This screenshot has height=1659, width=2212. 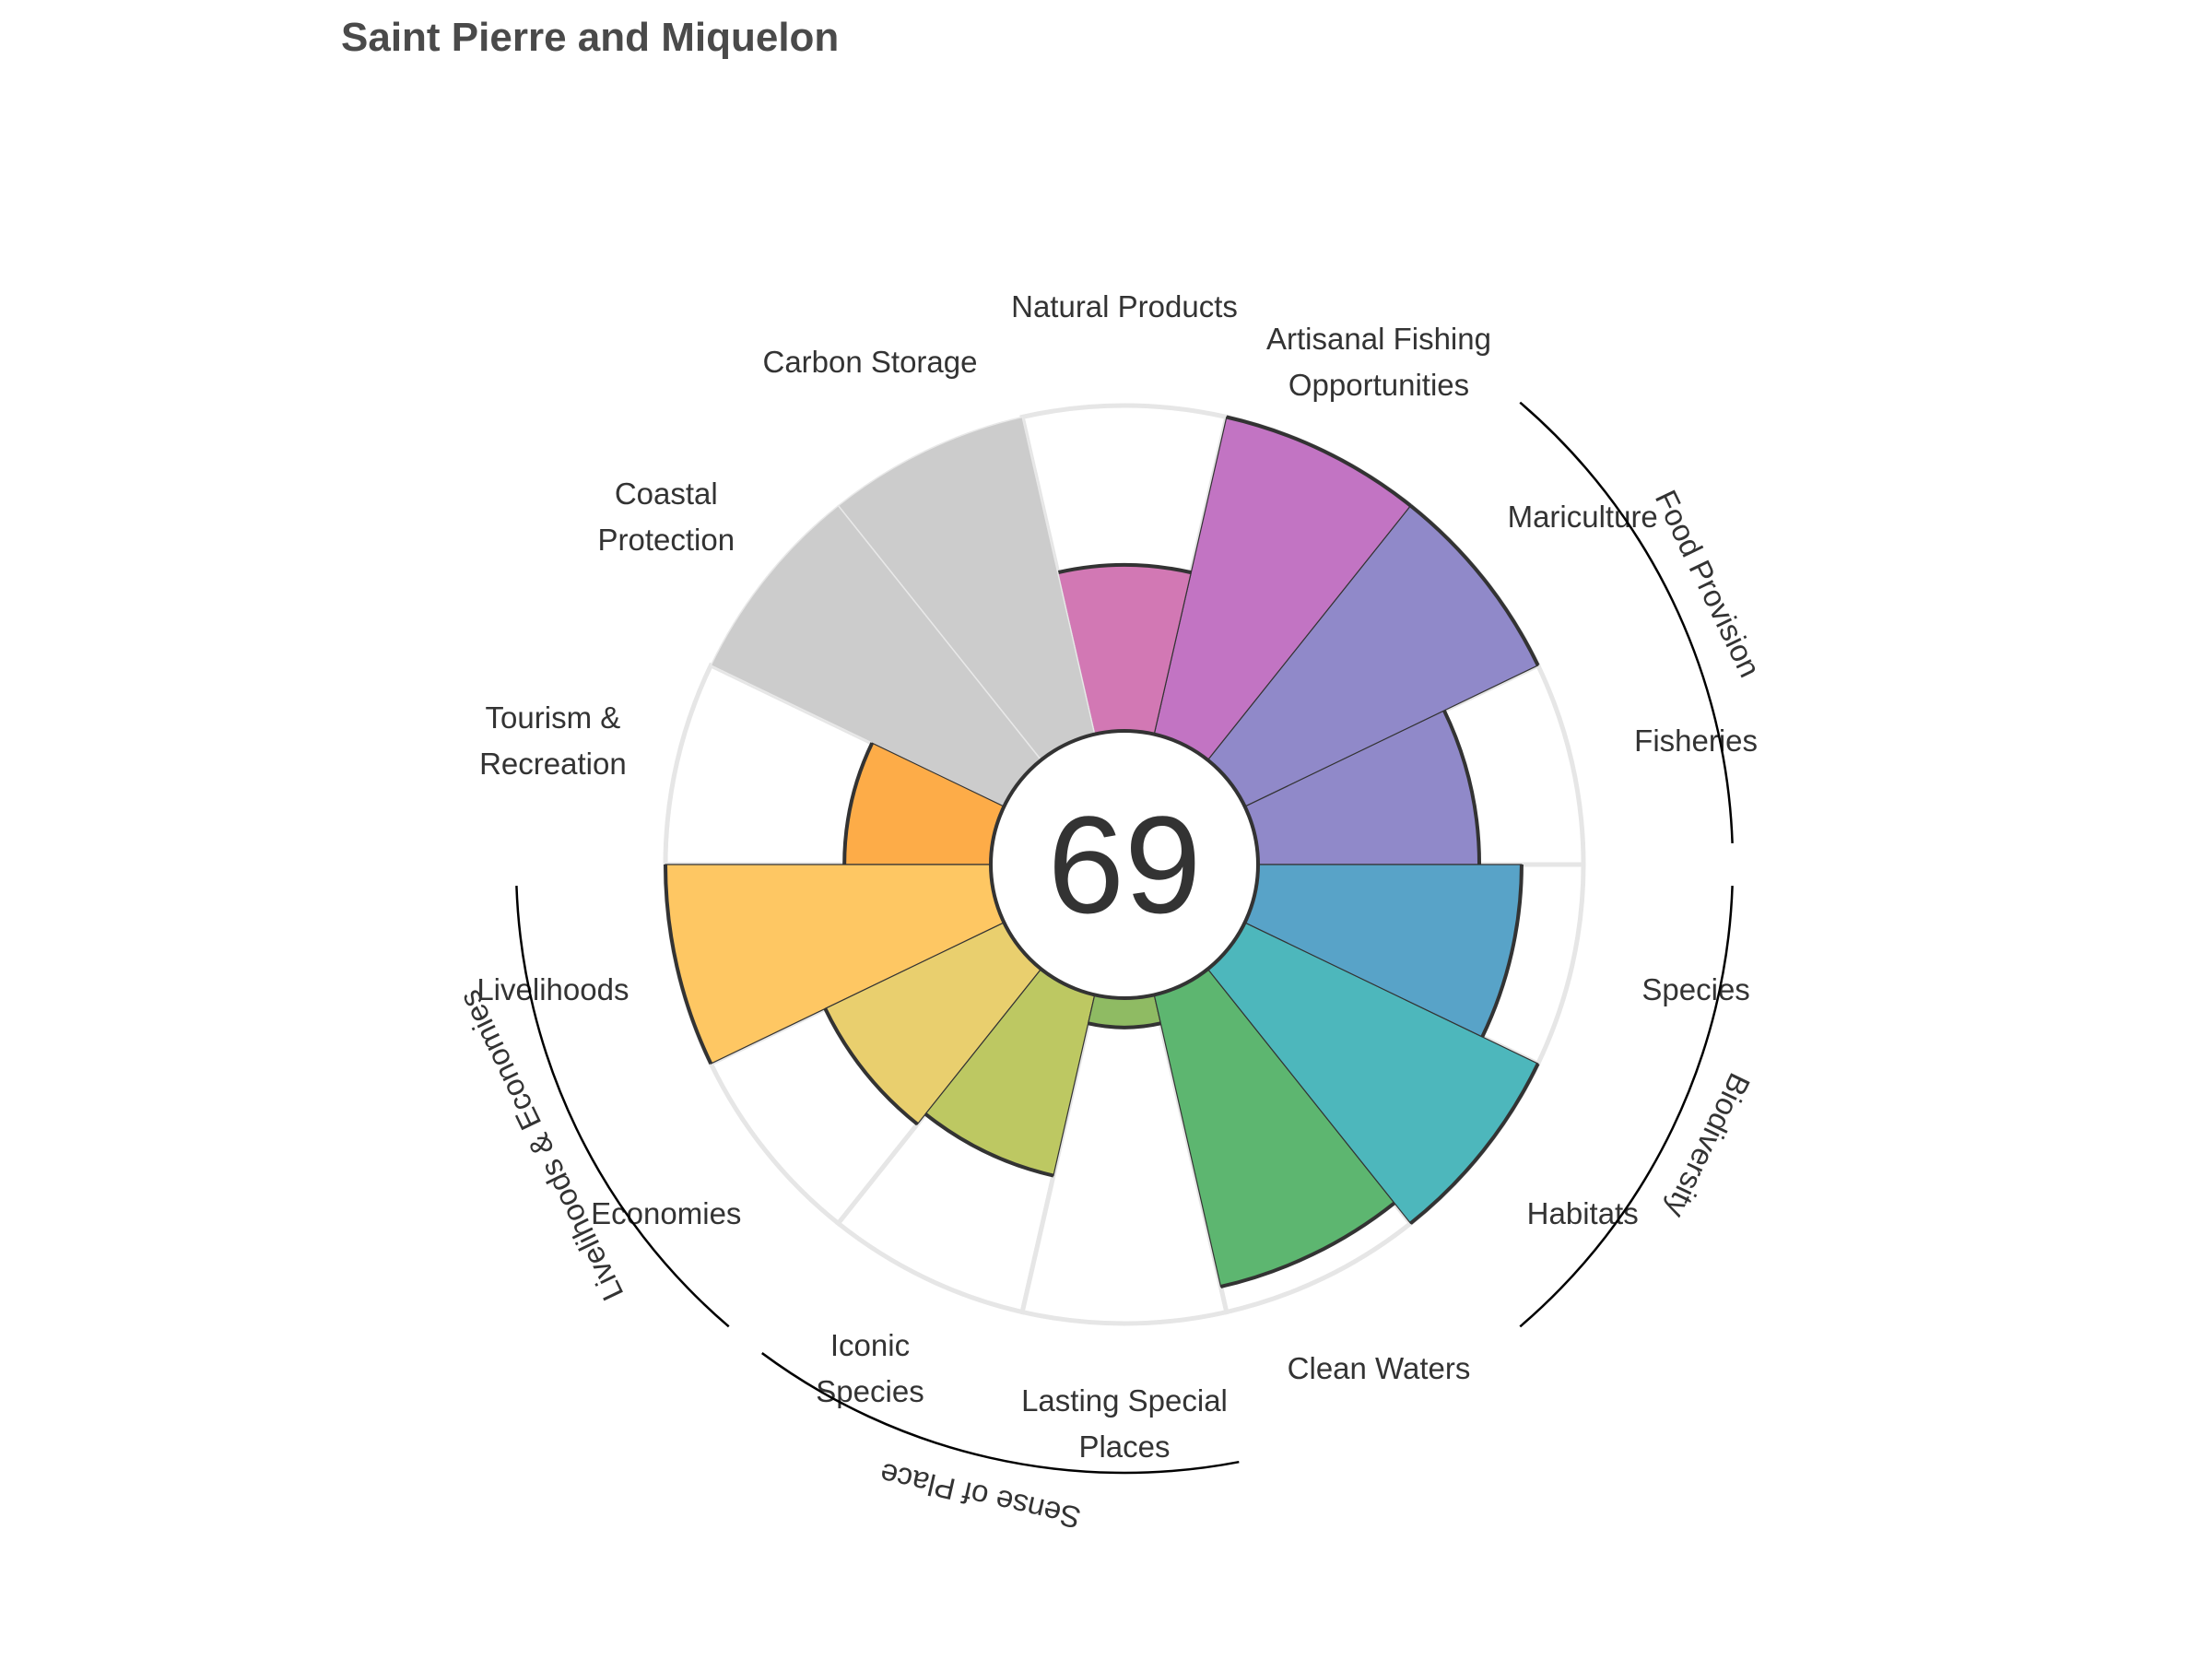 What do you see at coordinates (1626, 1106) in the screenshot?
I see `group-arc-biodiversity` at bounding box center [1626, 1106].